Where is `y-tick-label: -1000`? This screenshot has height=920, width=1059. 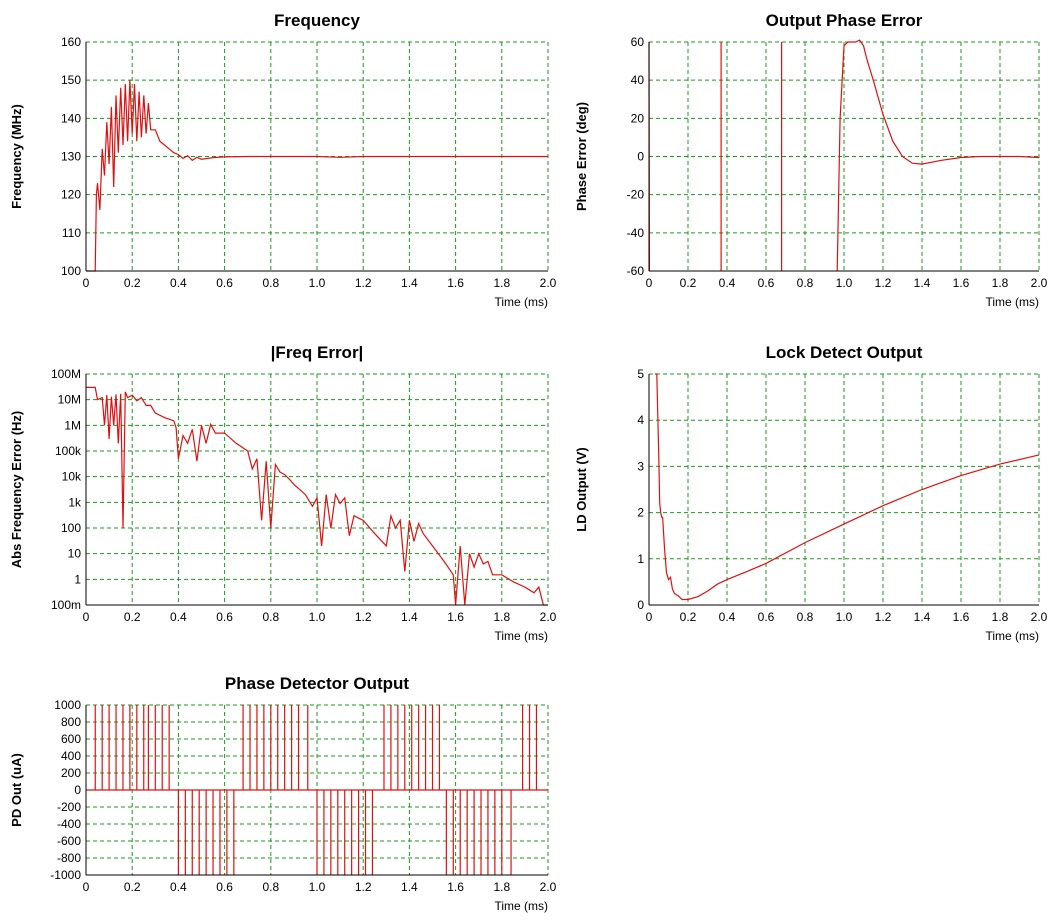
y-tick-label: -1000 is located at coordinates (65, 875).